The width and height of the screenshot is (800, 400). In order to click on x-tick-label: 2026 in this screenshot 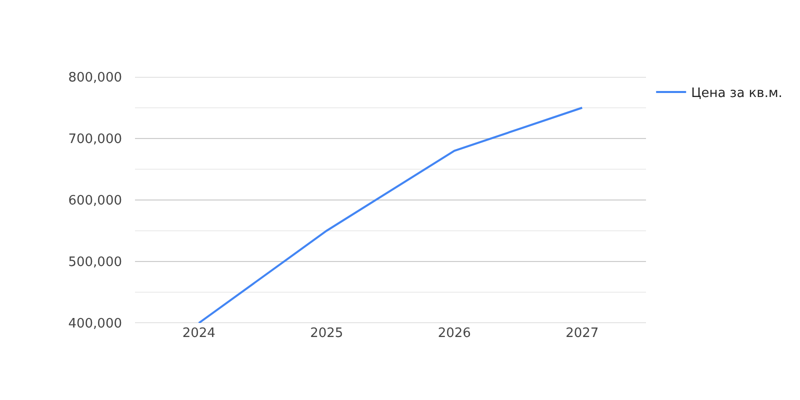, I will do `click(454, 333)`.